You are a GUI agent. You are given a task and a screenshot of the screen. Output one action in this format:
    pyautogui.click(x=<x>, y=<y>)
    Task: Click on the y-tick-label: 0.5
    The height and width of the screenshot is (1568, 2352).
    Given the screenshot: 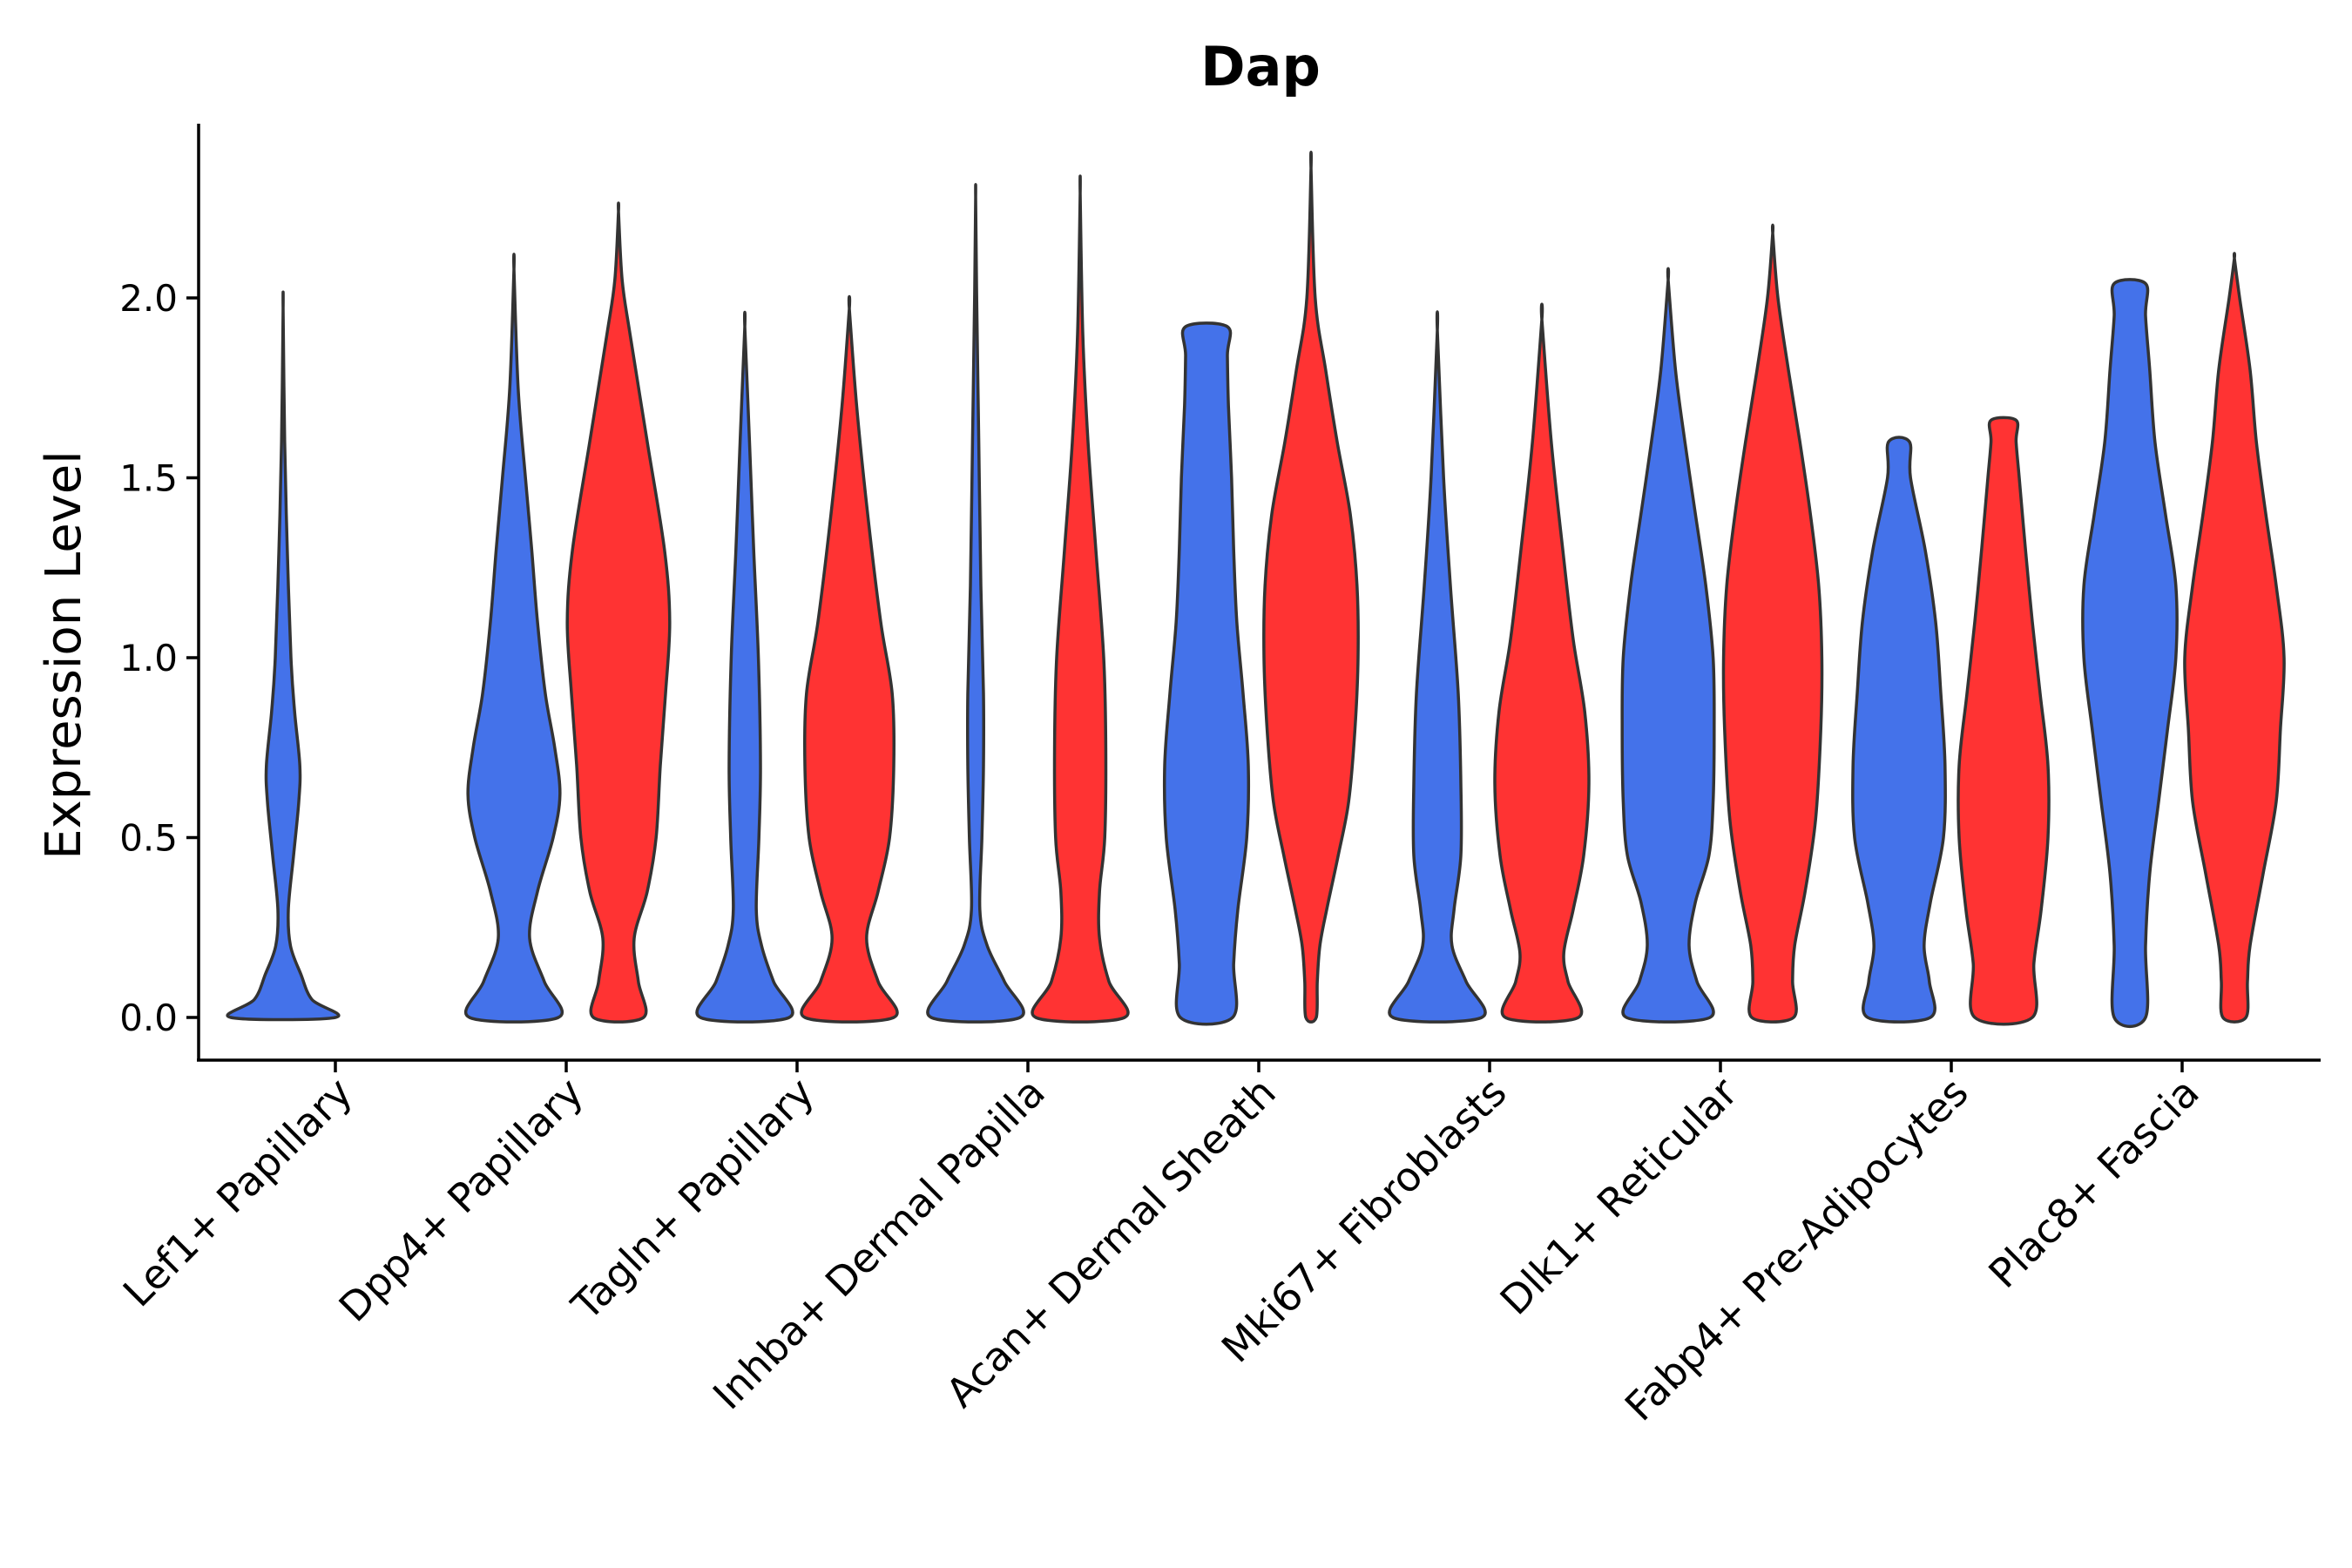 What is the action you would take?
    pyautogui.click(x=148, y=839)
    